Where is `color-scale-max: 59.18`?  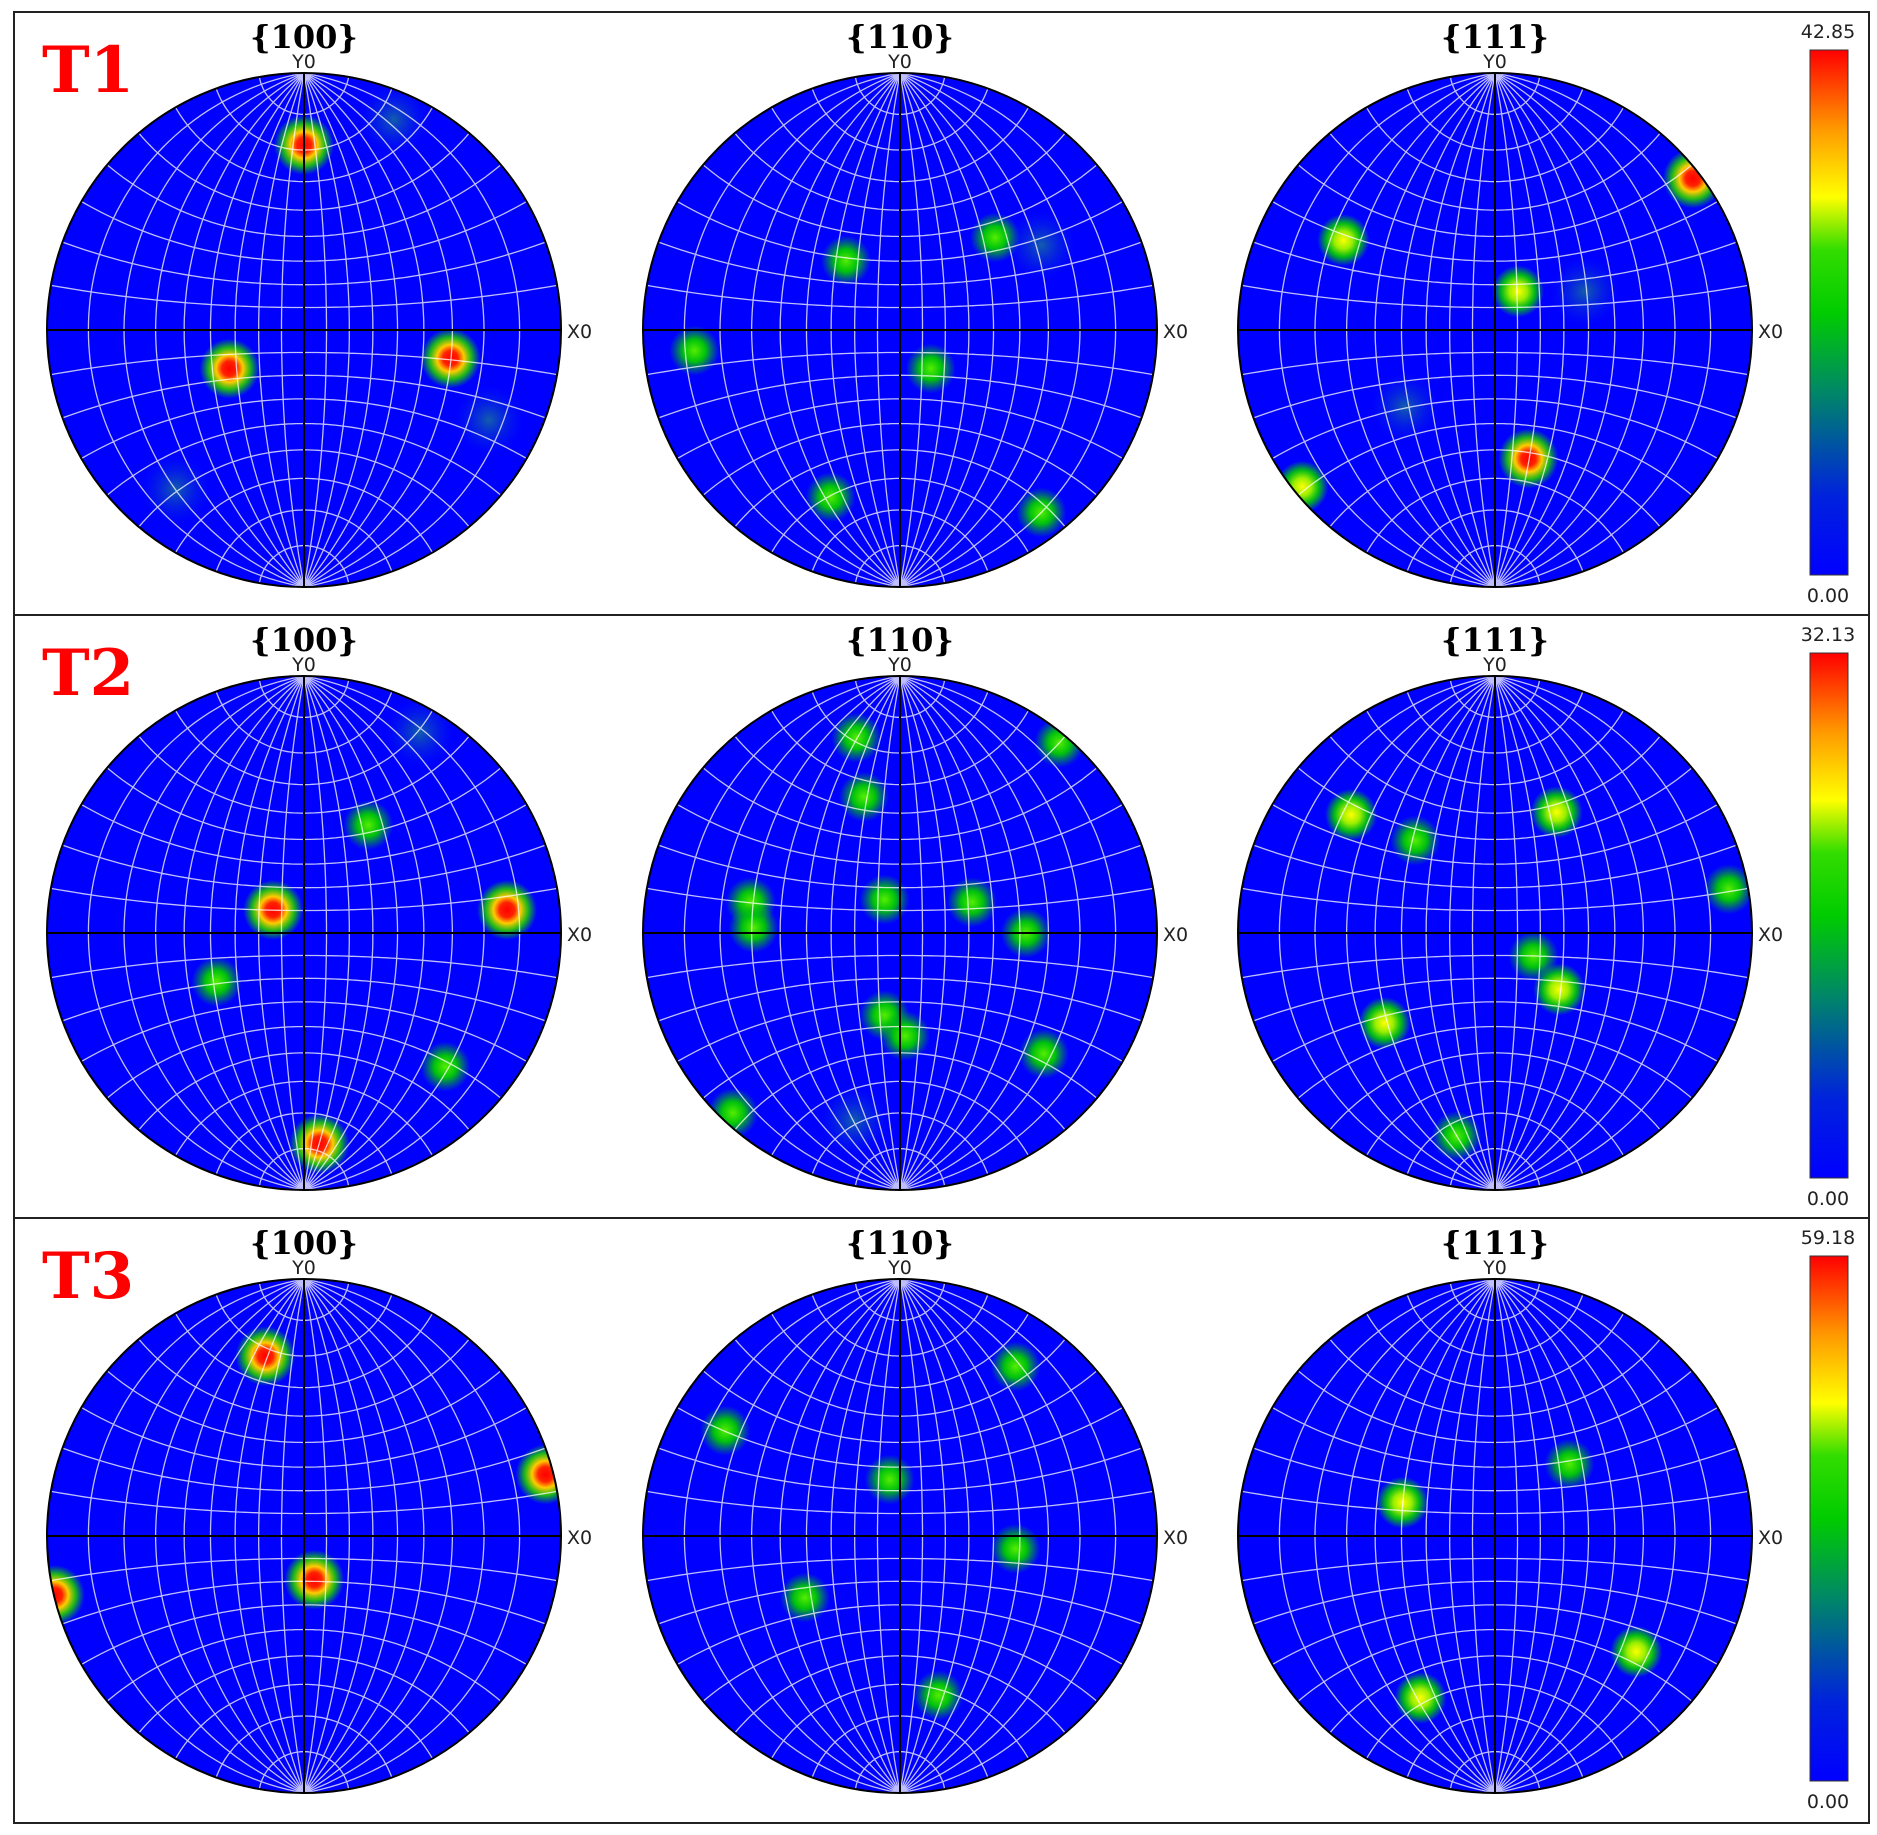 color-scale-max: 59.18 is located at coordinates (1828, 1238).